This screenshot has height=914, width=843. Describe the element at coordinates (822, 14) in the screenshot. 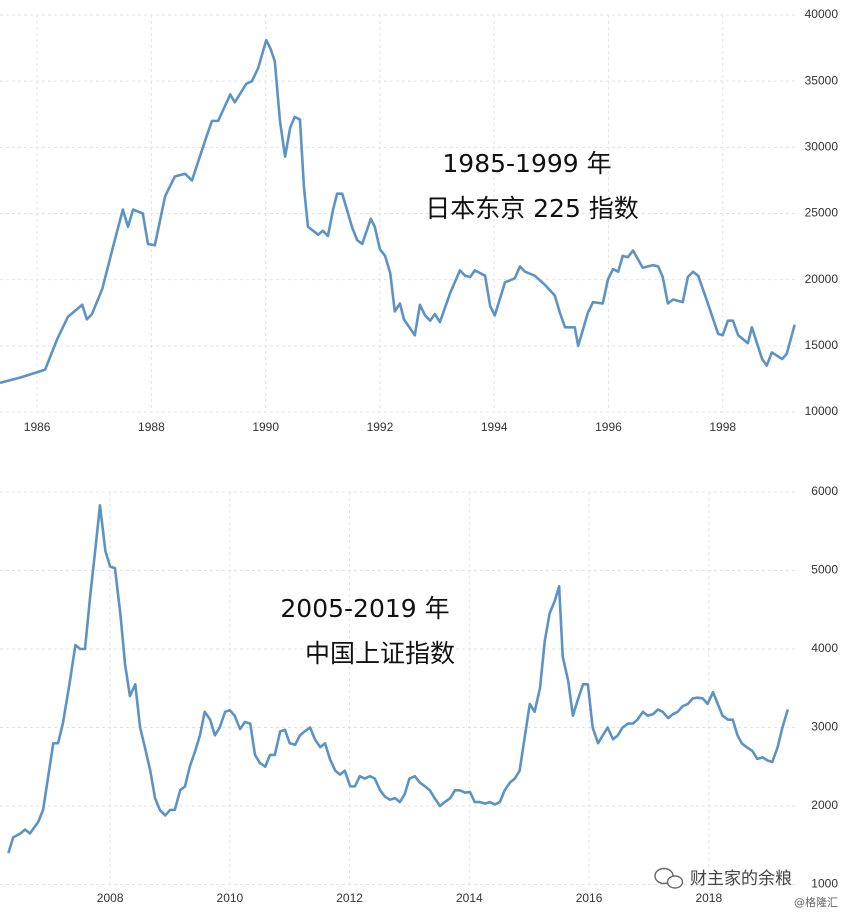

I see `y-tick-label: 40000` at that location.